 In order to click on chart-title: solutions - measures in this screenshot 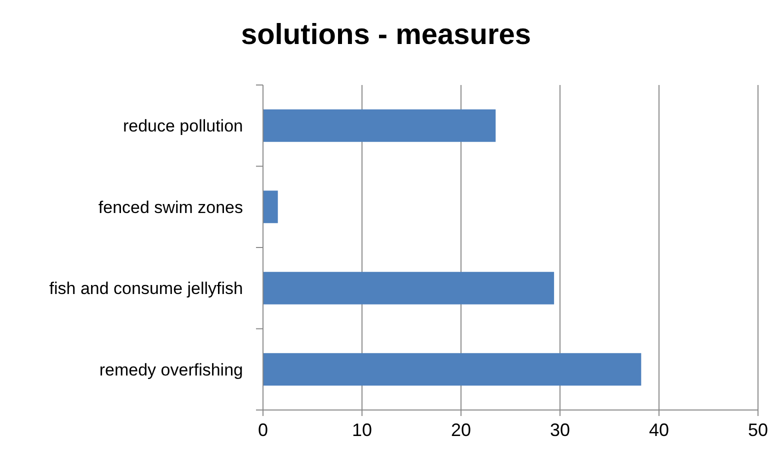, I will do `click(386, 35)`.